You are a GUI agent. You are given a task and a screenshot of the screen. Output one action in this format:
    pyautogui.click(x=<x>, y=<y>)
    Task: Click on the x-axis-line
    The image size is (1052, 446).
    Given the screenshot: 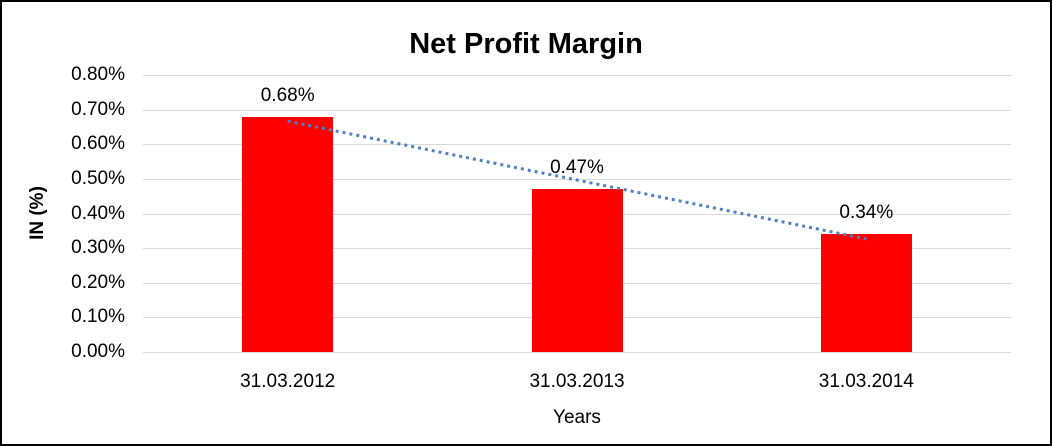 What is the action you would take?
    pyautogui.click(x=577, y=352)
    